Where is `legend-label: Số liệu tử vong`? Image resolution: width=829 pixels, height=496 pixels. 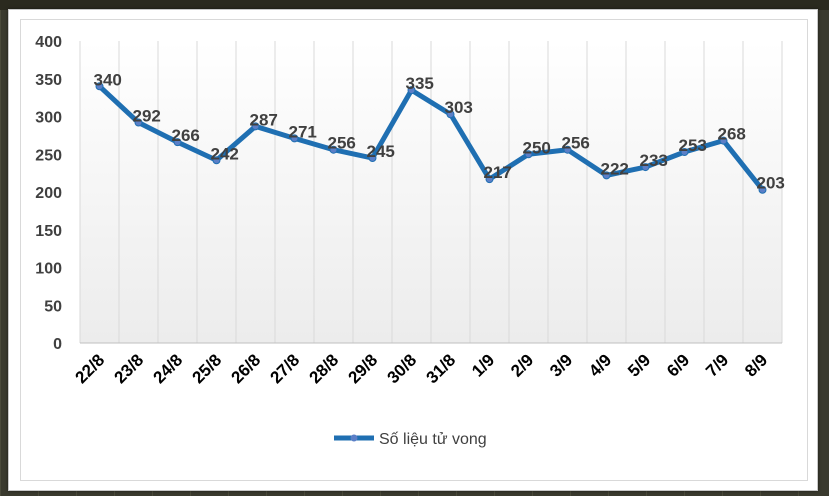
legend-label: Số liệu tử vong is located at coordinates (433, 439).